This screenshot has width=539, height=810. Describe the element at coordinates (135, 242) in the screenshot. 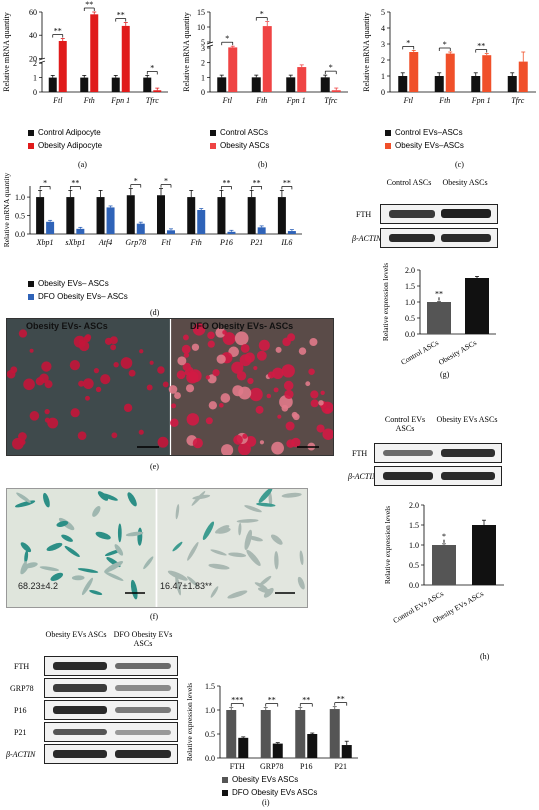

I see `x-tick-label: Grp78` at that location.